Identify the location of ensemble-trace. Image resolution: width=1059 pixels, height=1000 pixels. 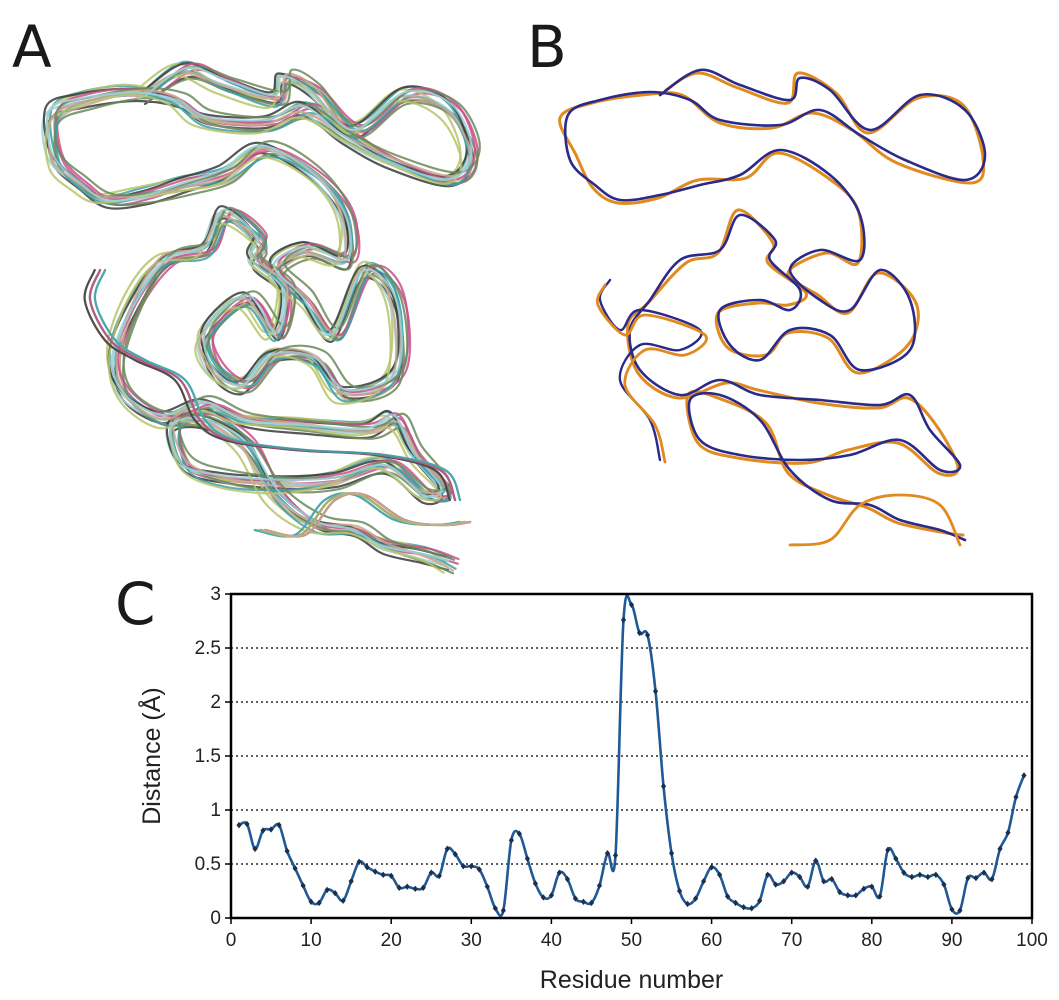
(277, 385).